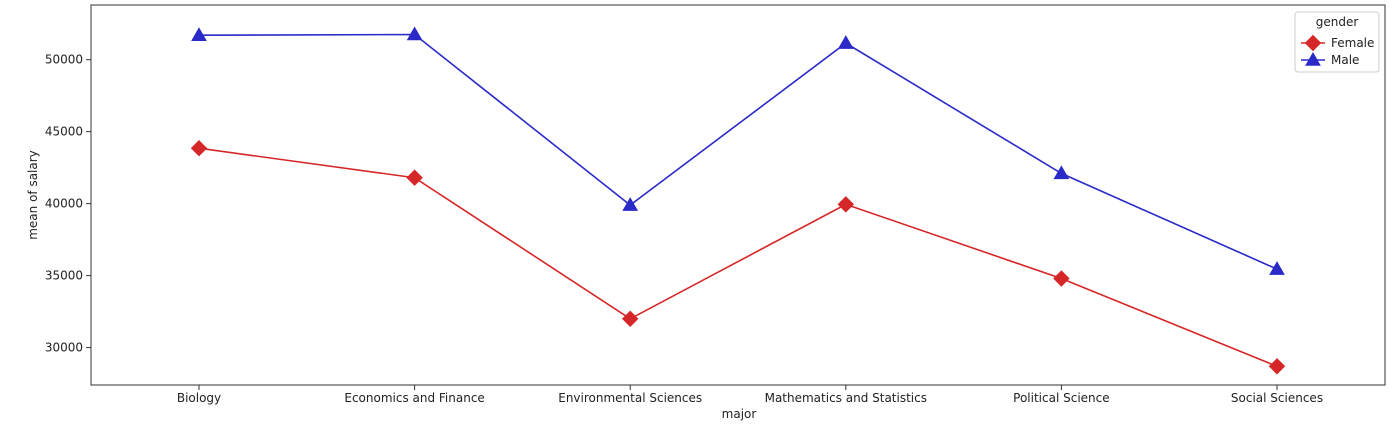  What do you see at coordinates (414, 398) in the screenshot?
I see `x-tick-label: Economics and Finance` at bounding box center [414, 398].